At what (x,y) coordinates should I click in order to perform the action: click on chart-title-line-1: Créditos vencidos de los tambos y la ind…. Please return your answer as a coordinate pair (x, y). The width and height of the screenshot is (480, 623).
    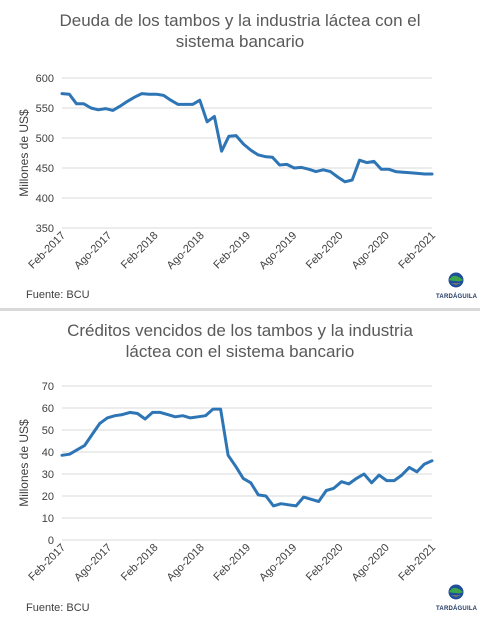
    Looking at the image, I should click on (240, 330).